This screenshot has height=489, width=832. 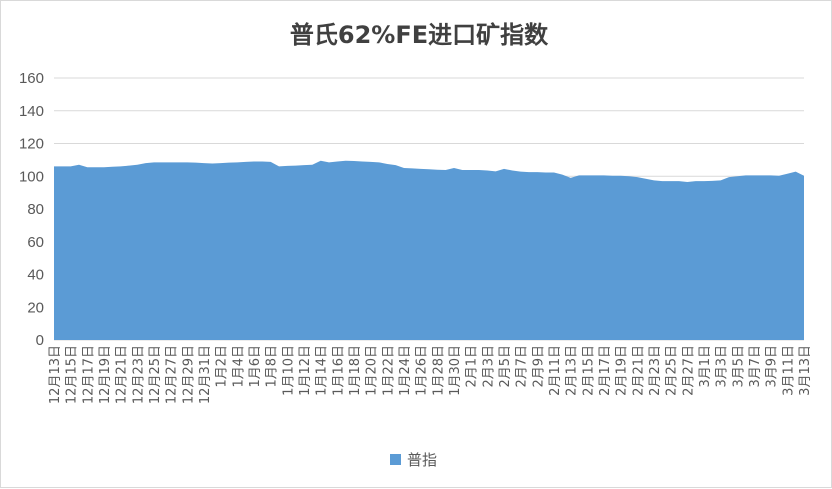 I want to click on x-tick-label: 3月3日, so click(x=722, y=366).